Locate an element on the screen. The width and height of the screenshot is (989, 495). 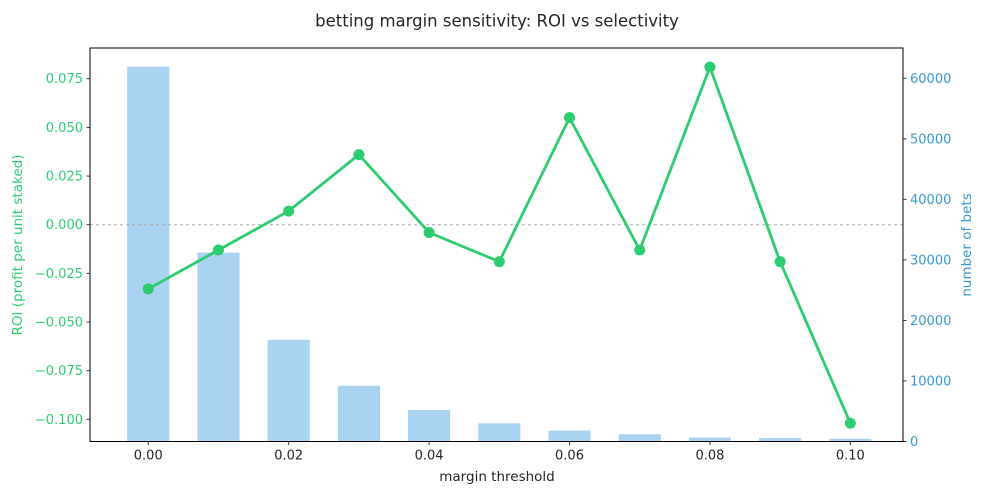
left-tick-label: −0.025 is located at coordinates (59, 274).